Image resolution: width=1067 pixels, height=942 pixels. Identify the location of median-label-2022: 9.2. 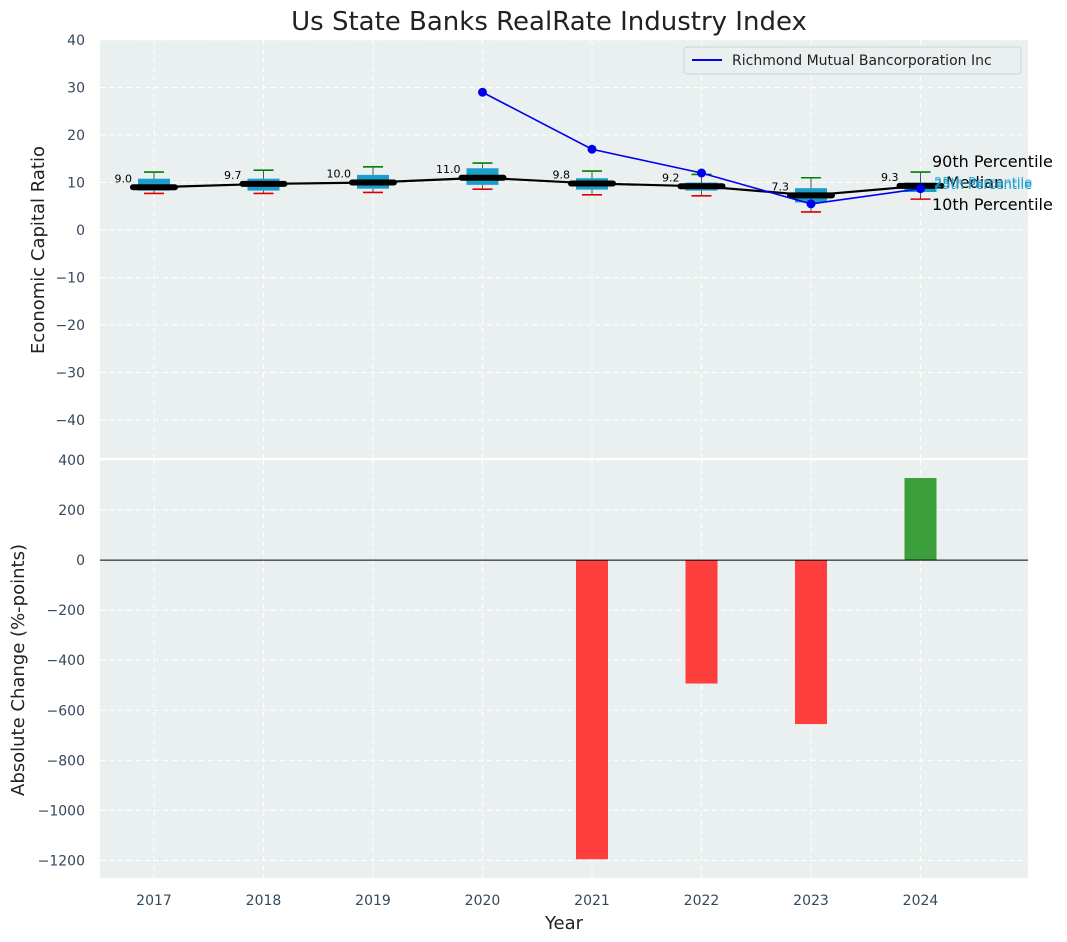
(671, 177).